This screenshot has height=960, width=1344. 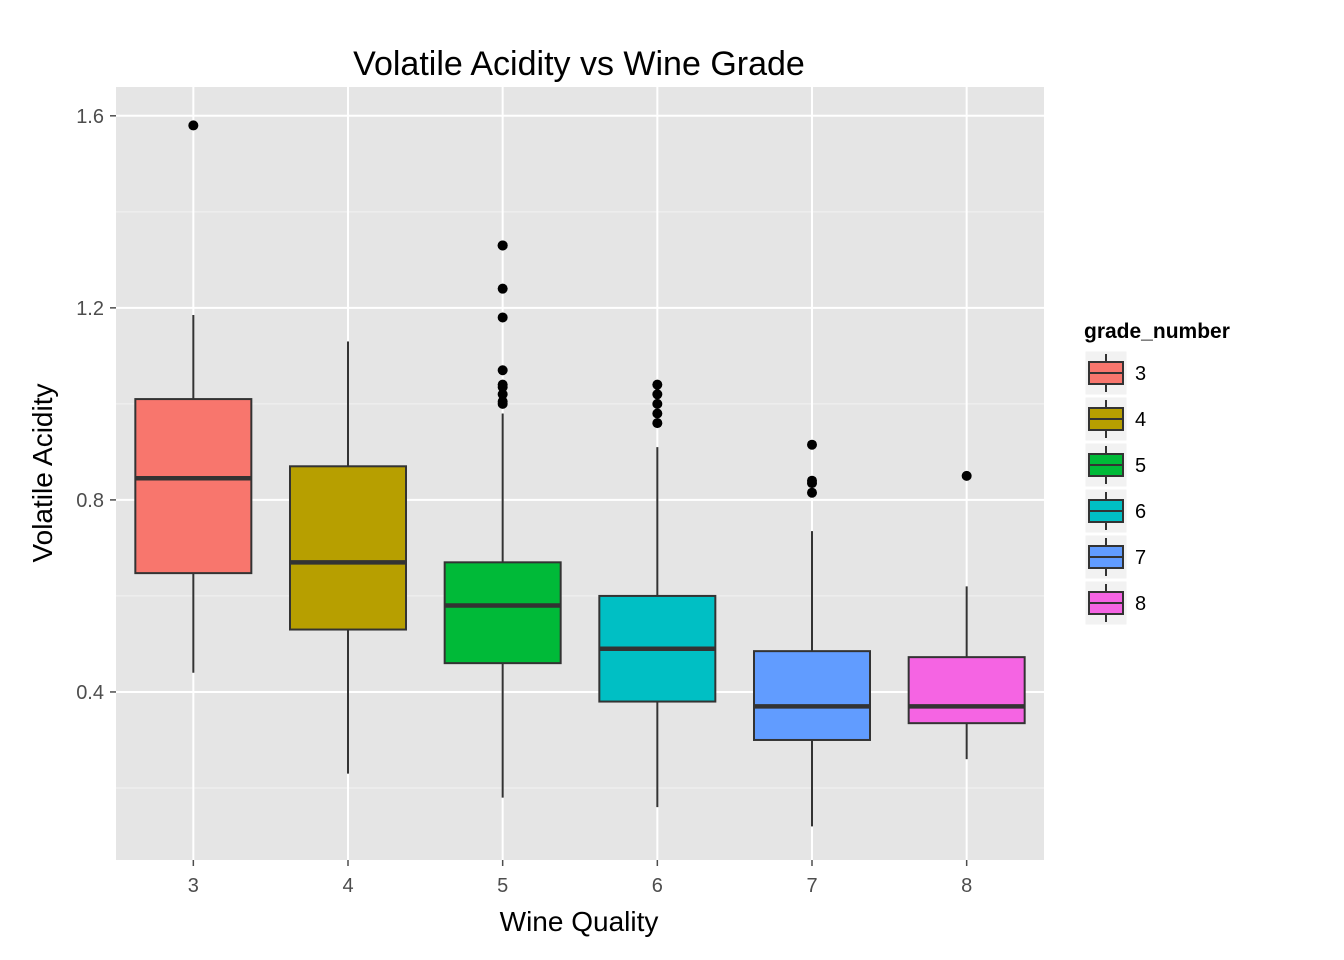 I want to click on legend-label: 6, so click(x=1140, y=512).